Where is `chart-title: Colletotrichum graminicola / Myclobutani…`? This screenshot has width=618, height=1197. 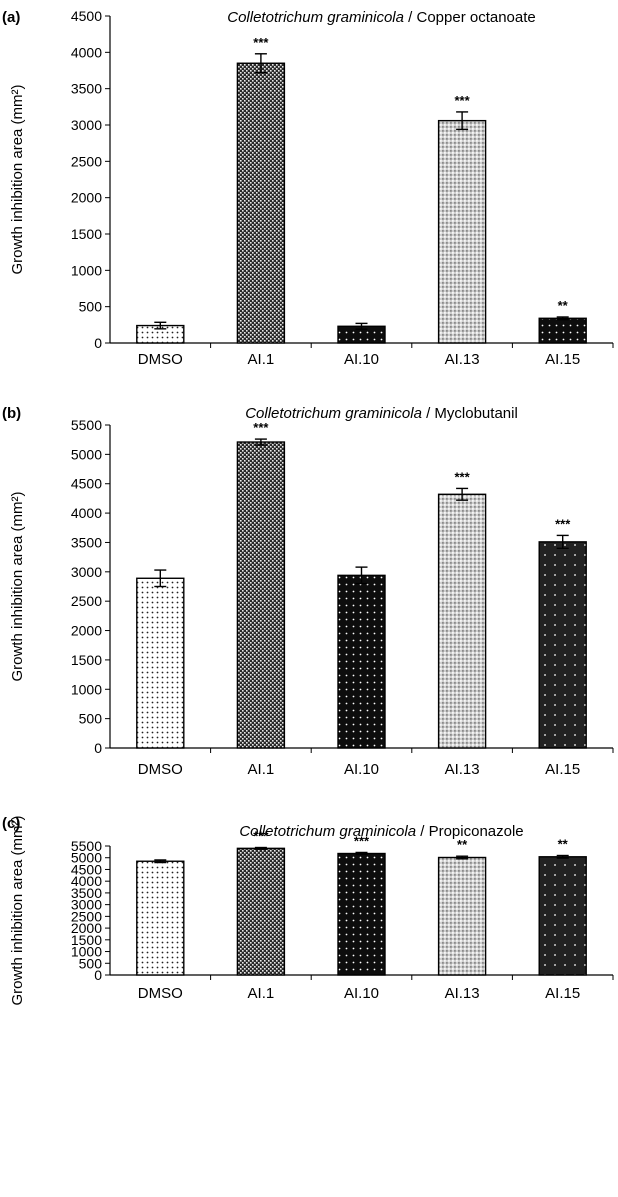 chart-title: Colletotrichum graminicola / Myclobutani… is located at coordinates (381, 413).